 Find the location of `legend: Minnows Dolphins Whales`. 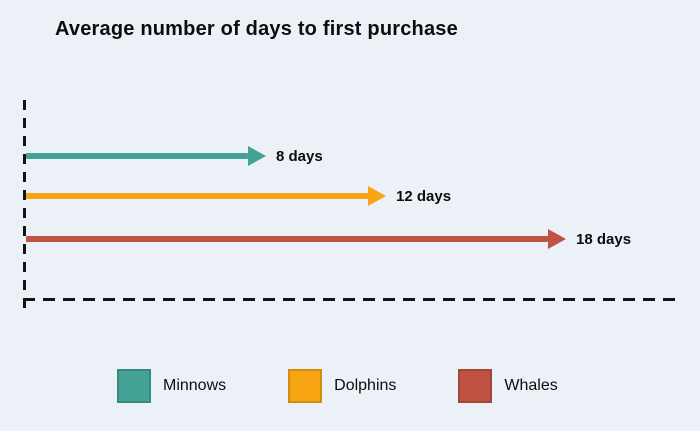

legend: Minnows Dolphins Whales is located at coordinates (337, 386).